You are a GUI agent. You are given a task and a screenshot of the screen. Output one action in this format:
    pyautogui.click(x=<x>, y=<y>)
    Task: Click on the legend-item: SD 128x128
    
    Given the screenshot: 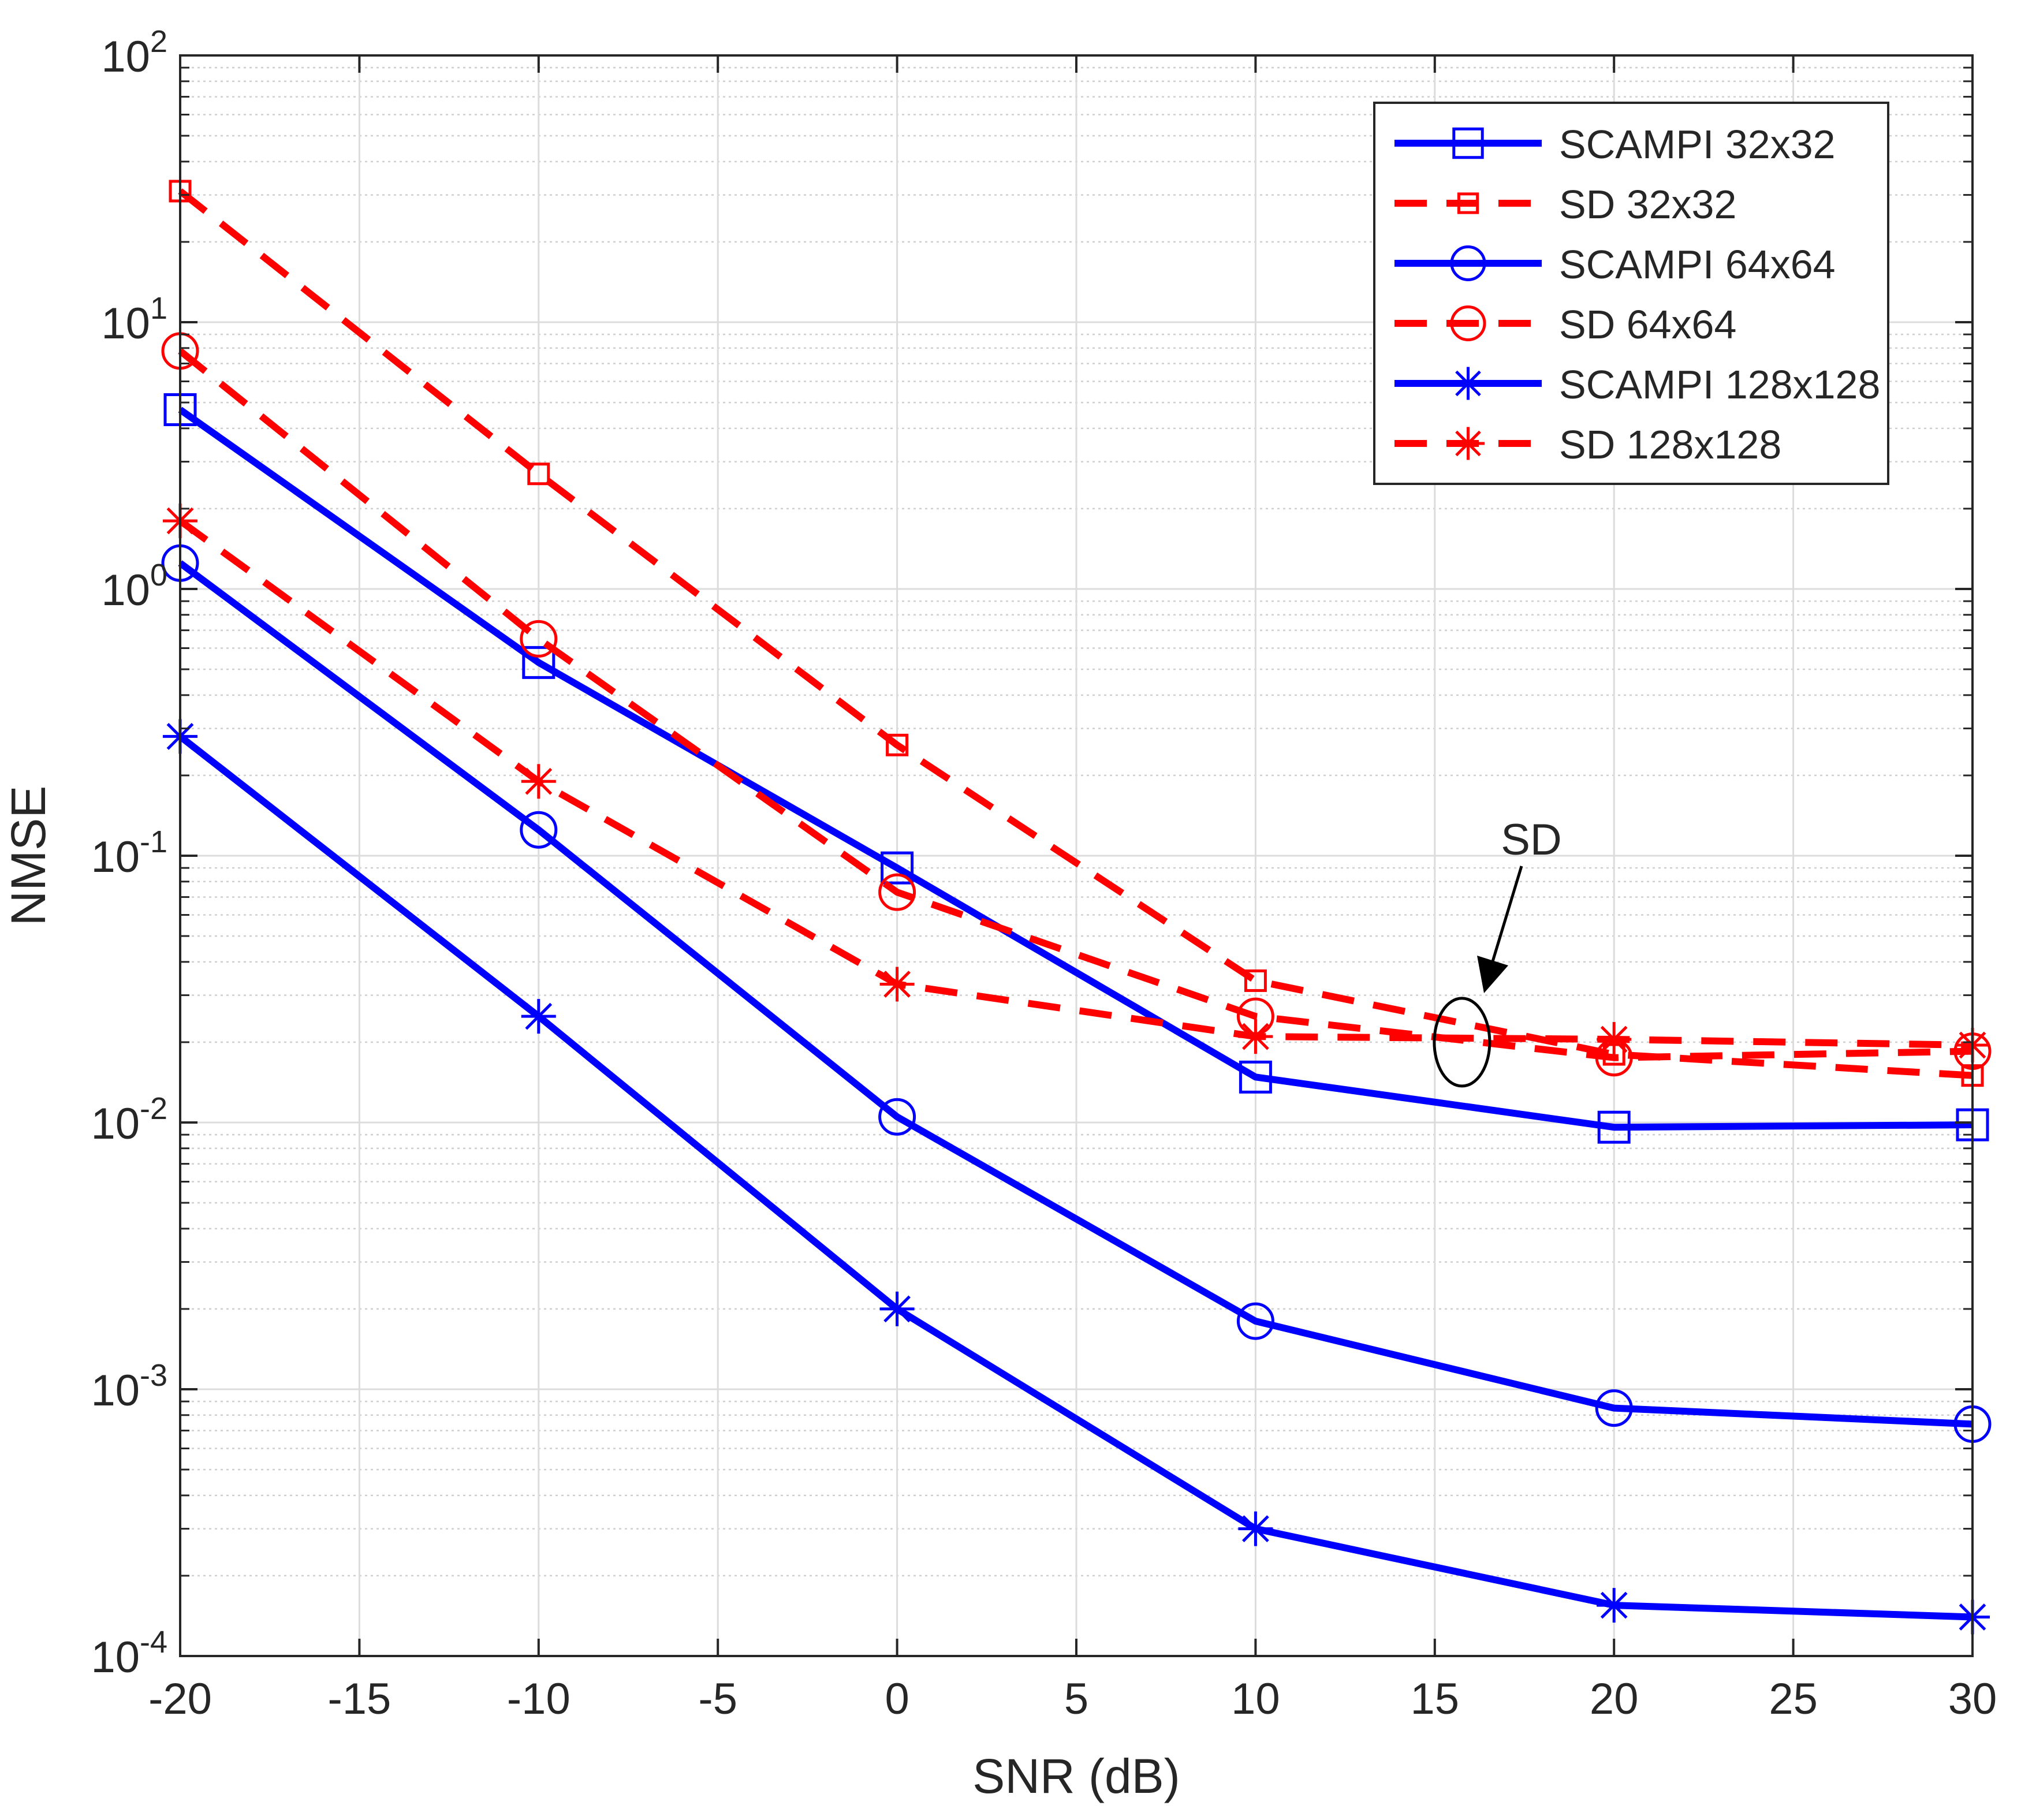 What is the action you would take?
    pyautogui.click(x=1587, y=445)
    